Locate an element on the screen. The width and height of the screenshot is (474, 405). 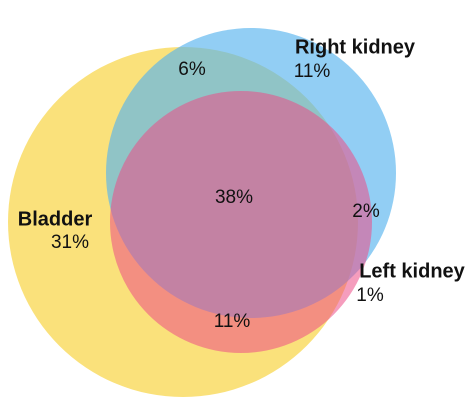
overlap-value: 2% is located at coordinates (366, 211).